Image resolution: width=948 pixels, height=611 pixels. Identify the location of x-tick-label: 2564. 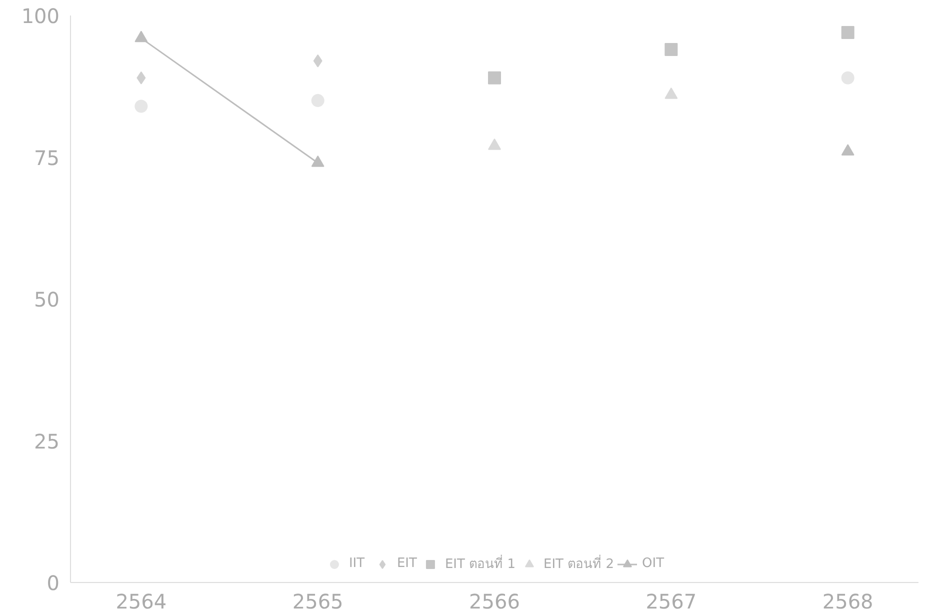
(141, 600).